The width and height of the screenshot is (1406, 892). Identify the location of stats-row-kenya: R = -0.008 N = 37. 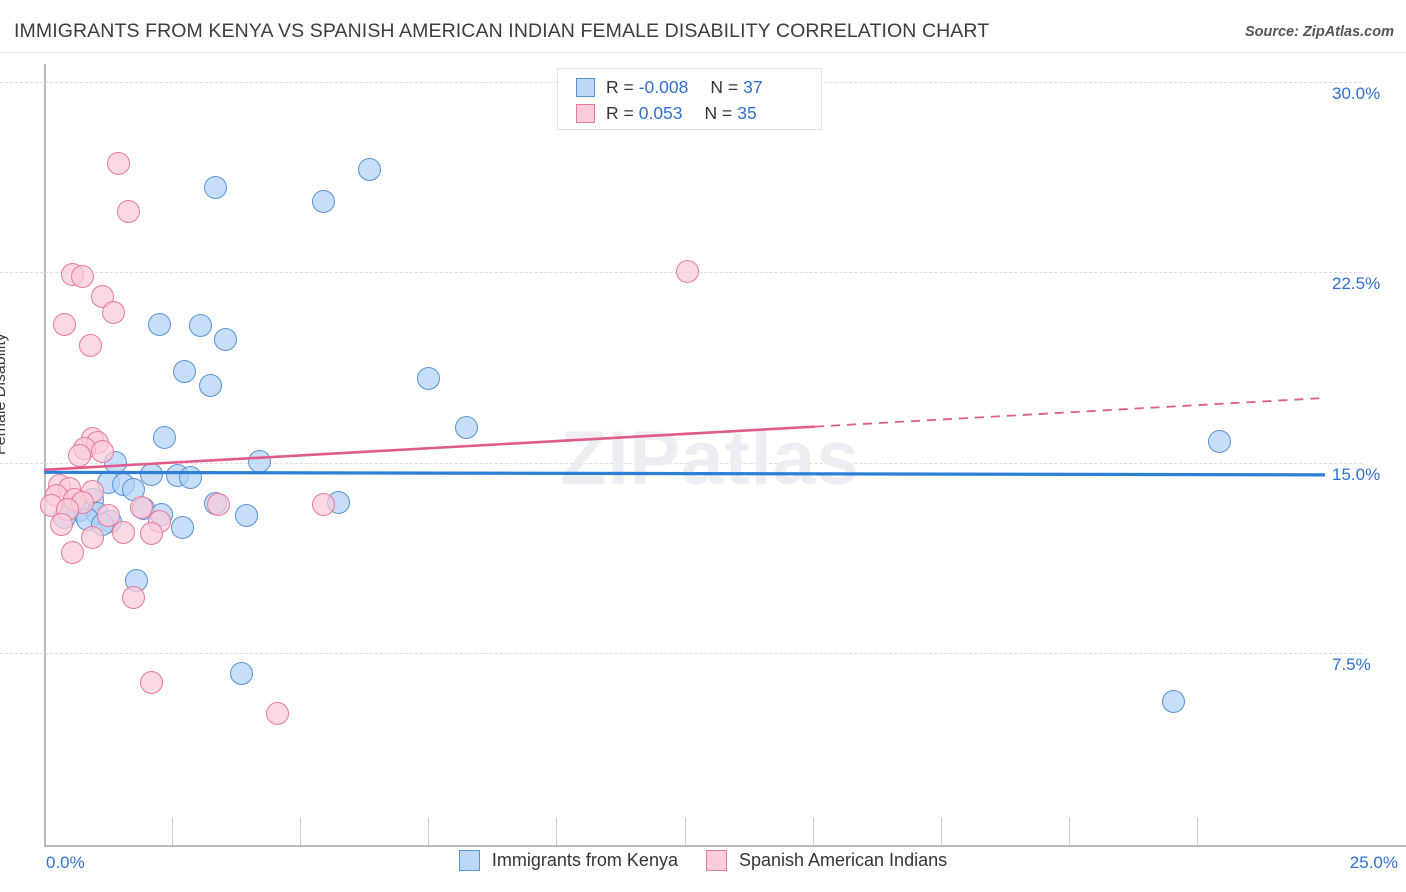
(669, 87).